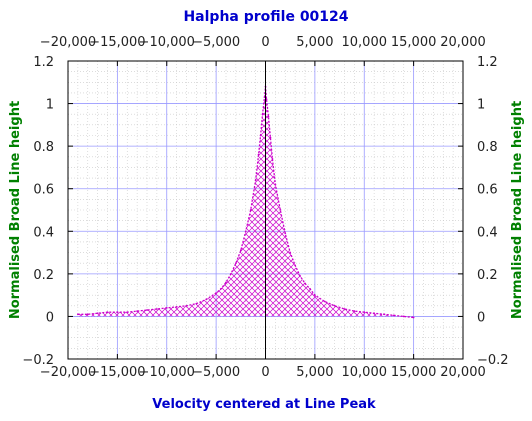  Describe the element at coordinates (487, 147) in the screenshot. I see `y-tick-label-right: 0.8` at that location.